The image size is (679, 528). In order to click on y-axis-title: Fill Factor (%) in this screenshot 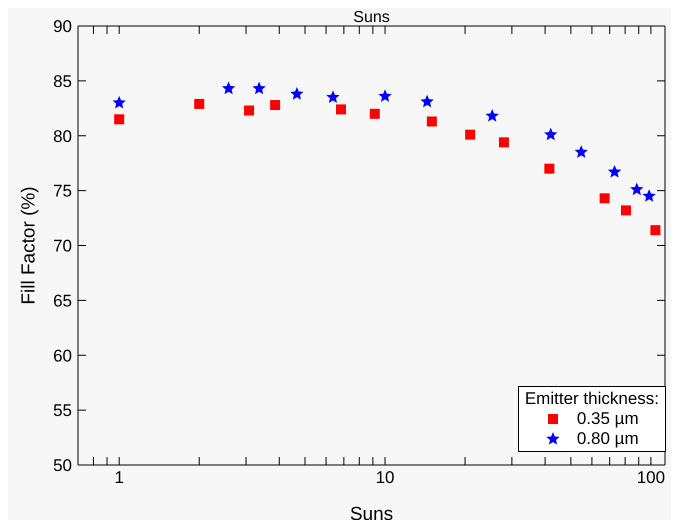, I will do `click(29, 245)`.